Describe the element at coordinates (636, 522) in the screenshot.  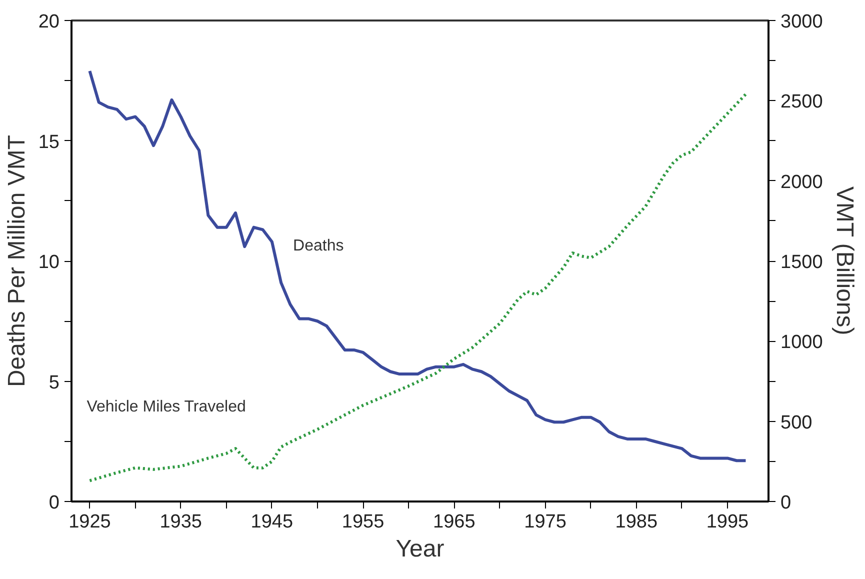
I see `x-tick-label: 1985` at that location.